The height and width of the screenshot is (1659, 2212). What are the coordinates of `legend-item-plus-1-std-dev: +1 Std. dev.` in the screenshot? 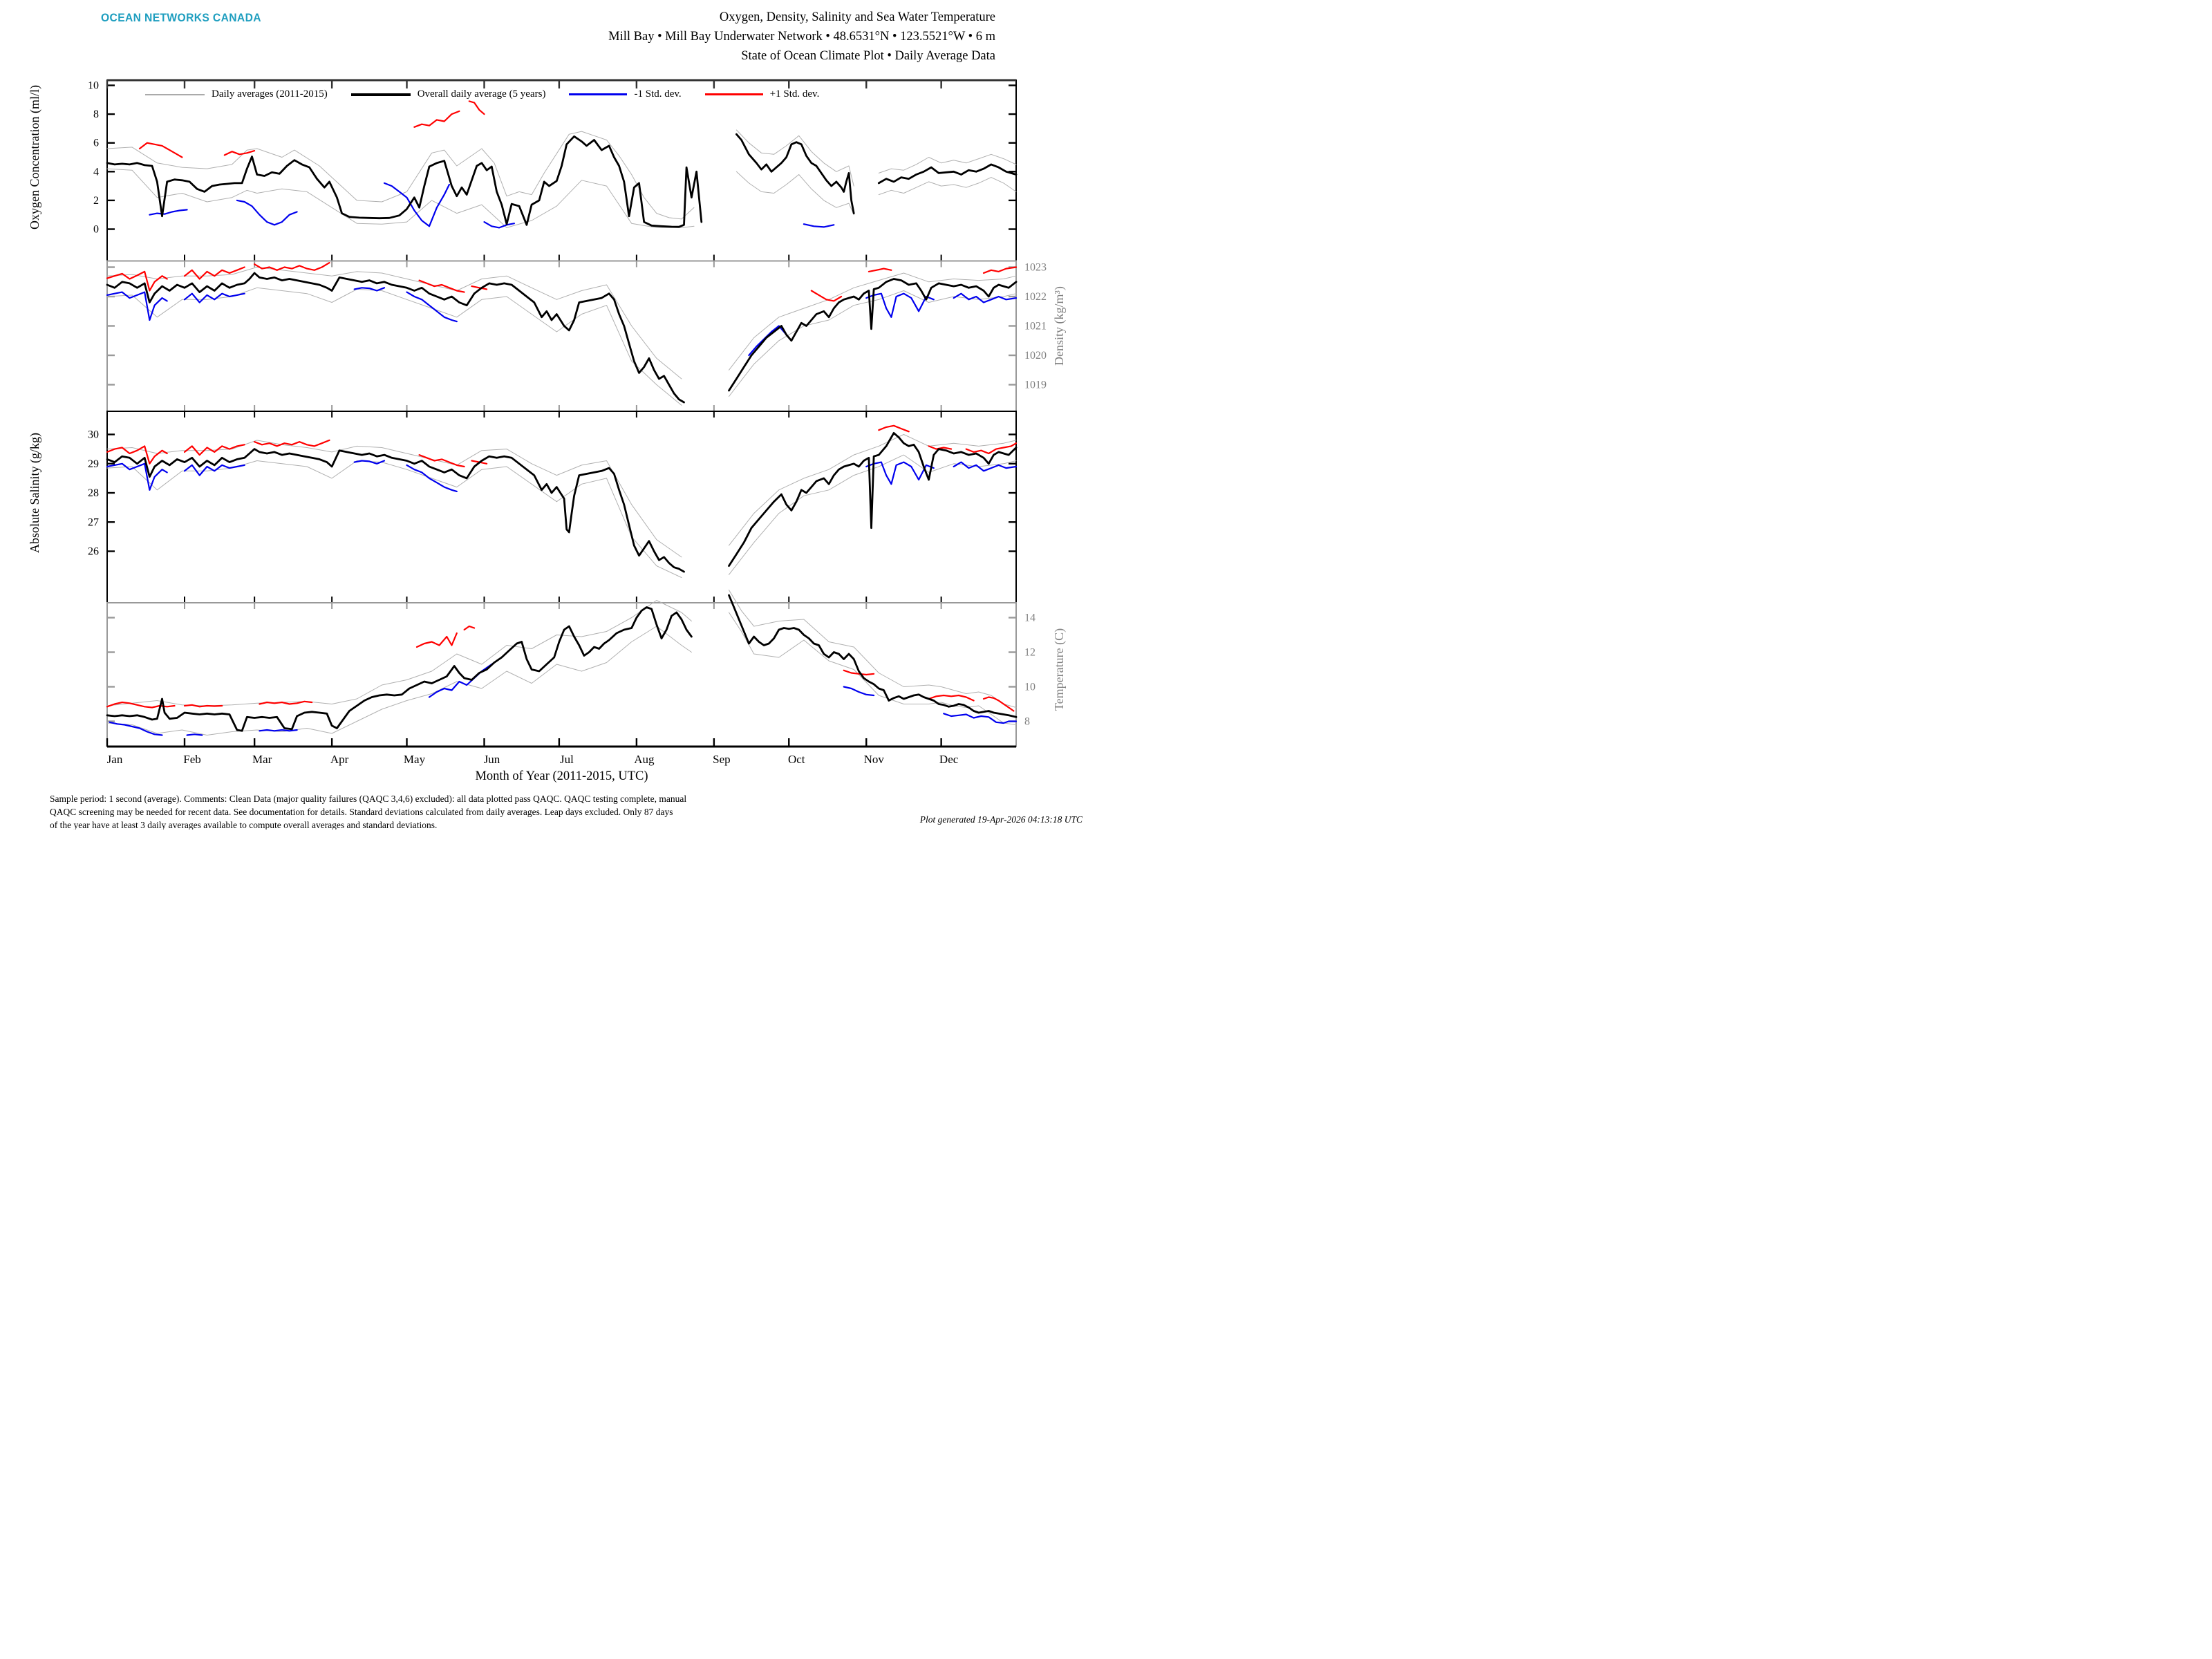 It's located at (762, 94).